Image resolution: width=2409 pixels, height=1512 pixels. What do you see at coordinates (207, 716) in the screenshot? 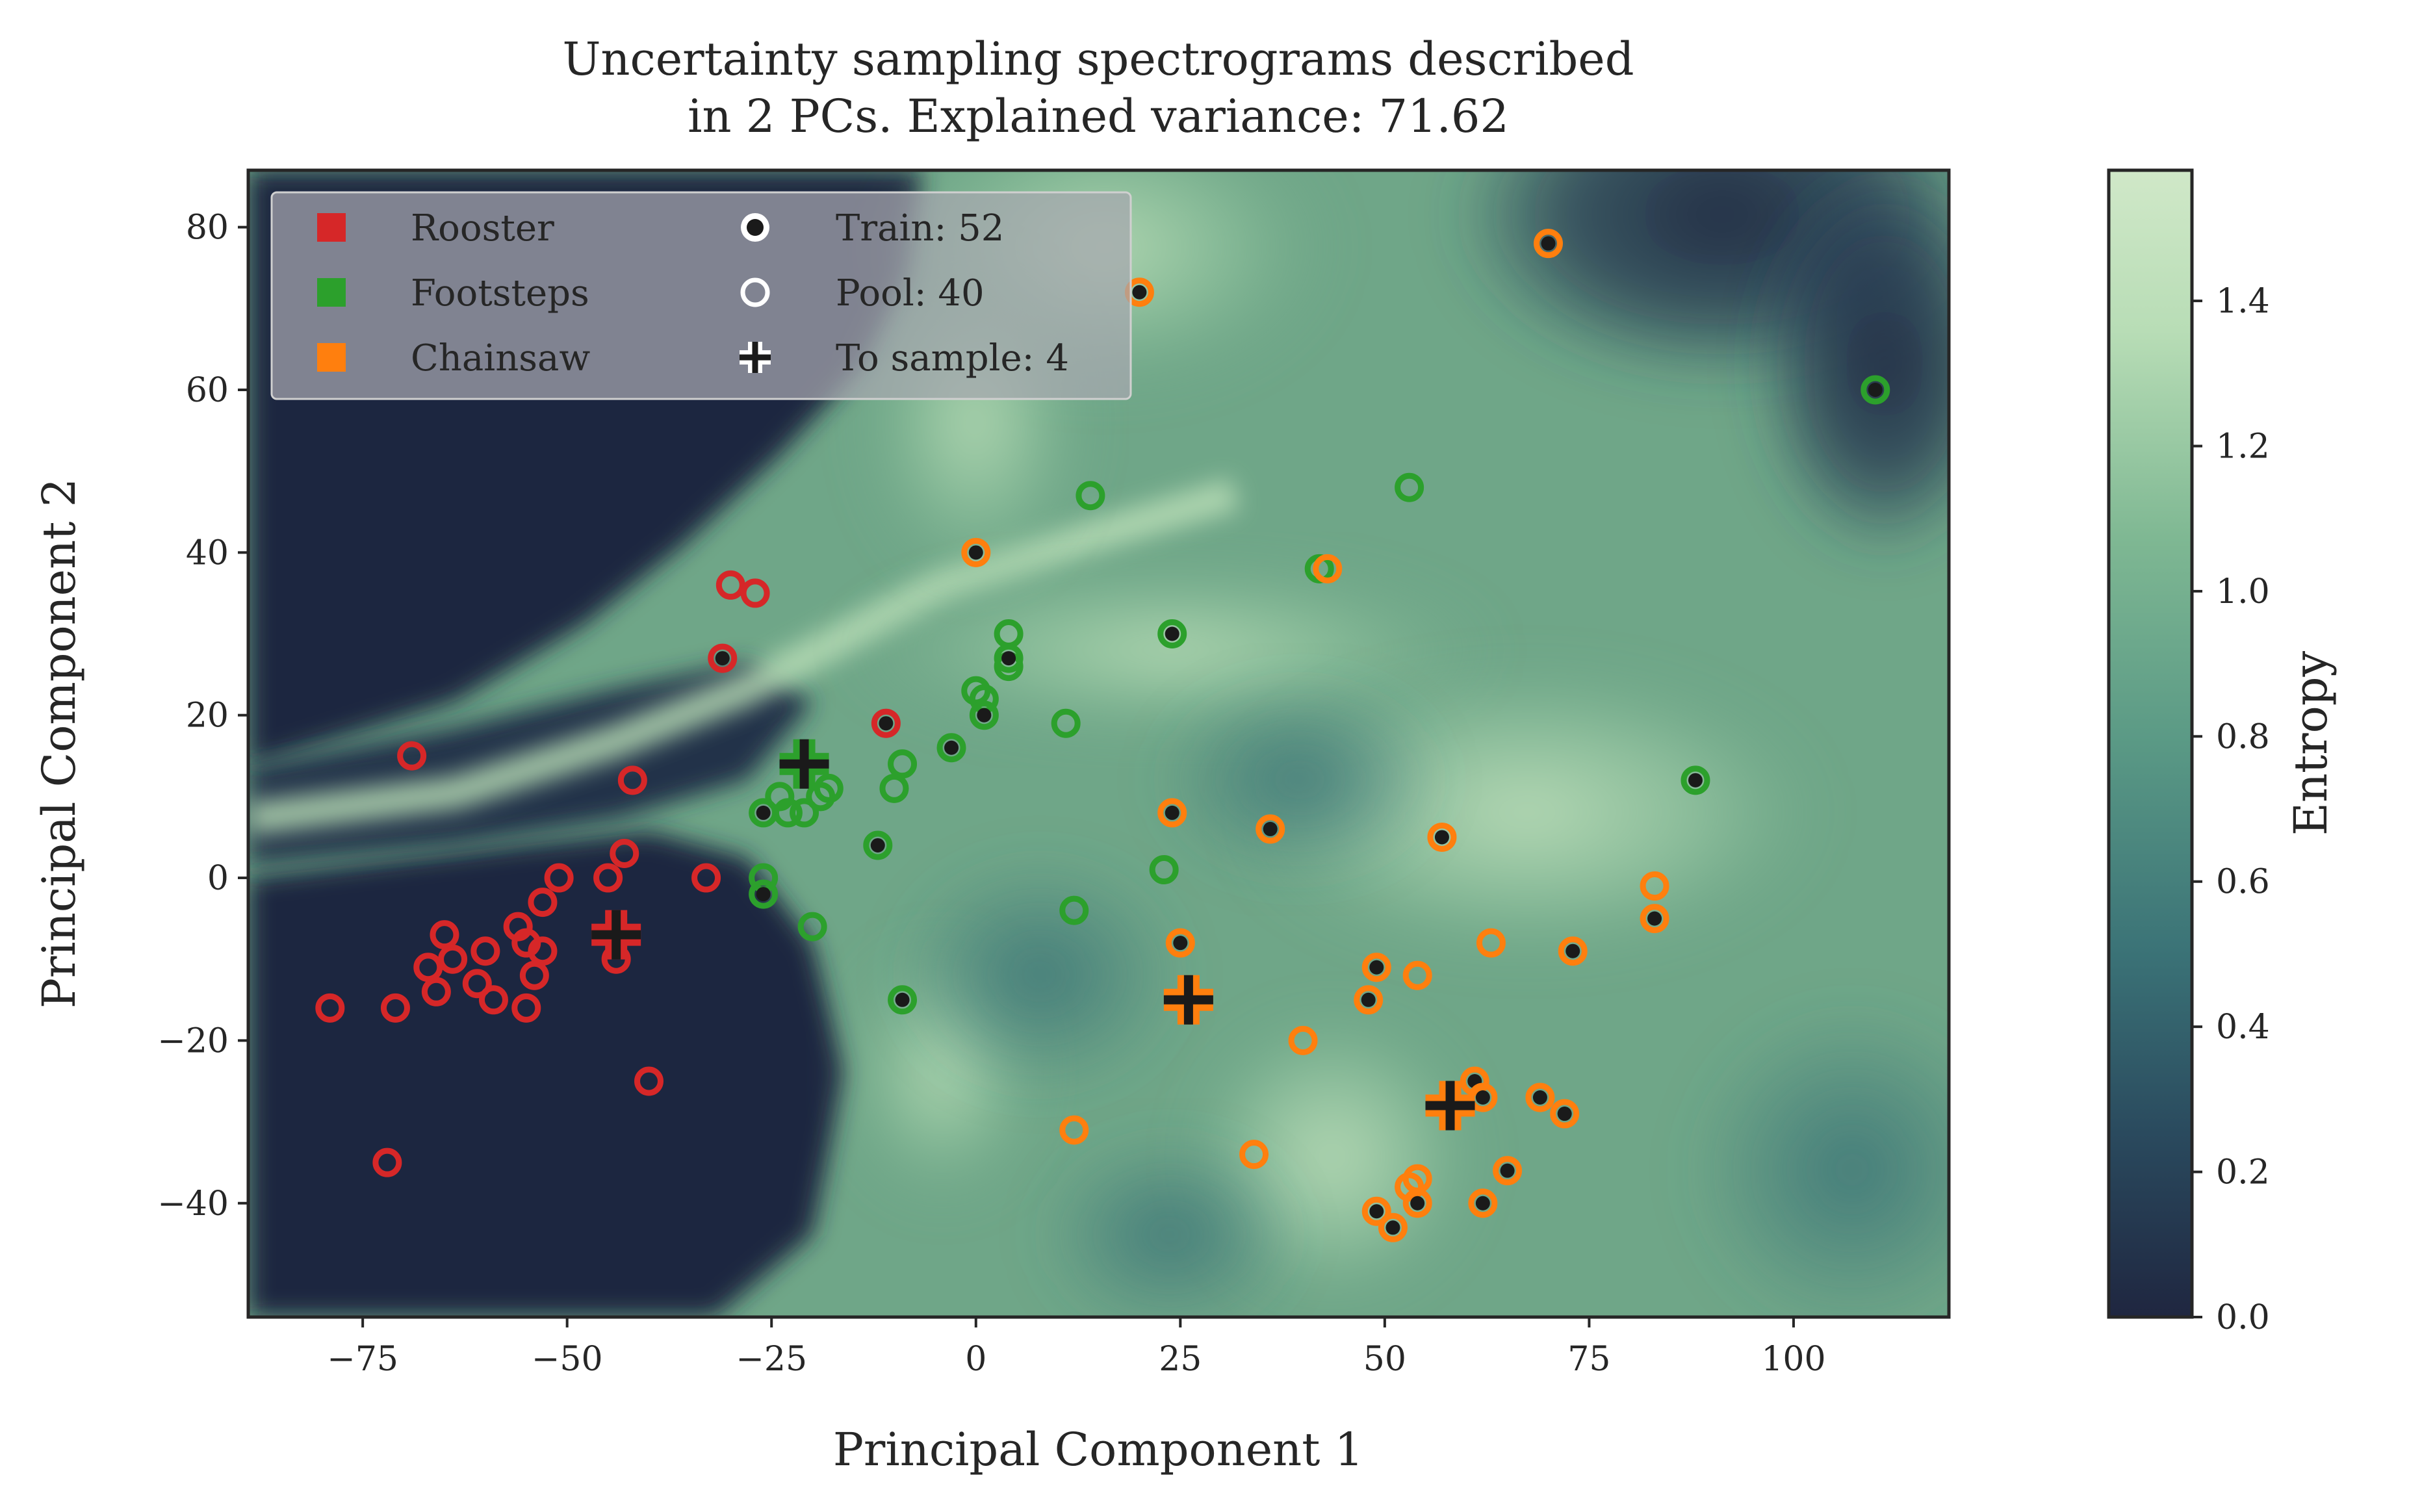
I see `y-tick-label: 20` at bounding box center [207, 716].